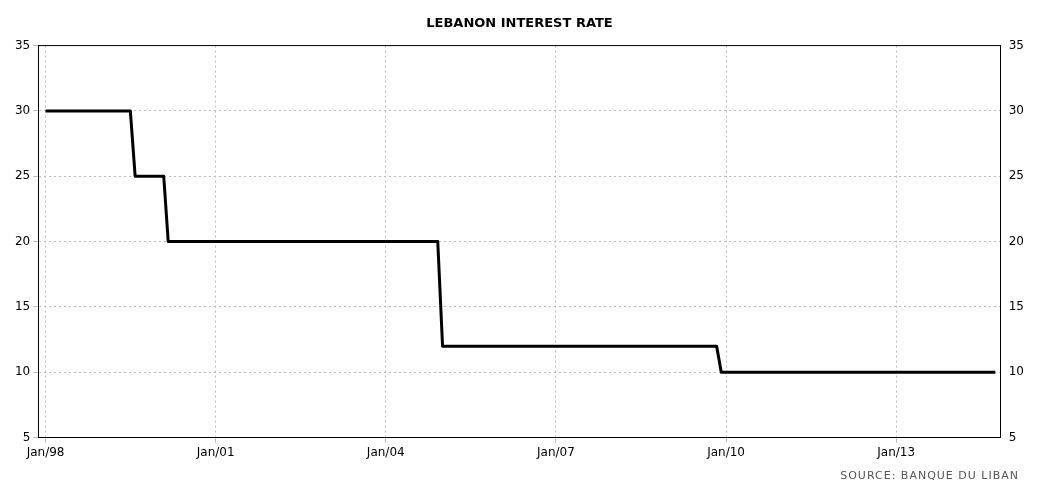 The width and height of the screenshot is (1043, 497). I want to click on y2-tick-label: 30, so click(1016, 110).